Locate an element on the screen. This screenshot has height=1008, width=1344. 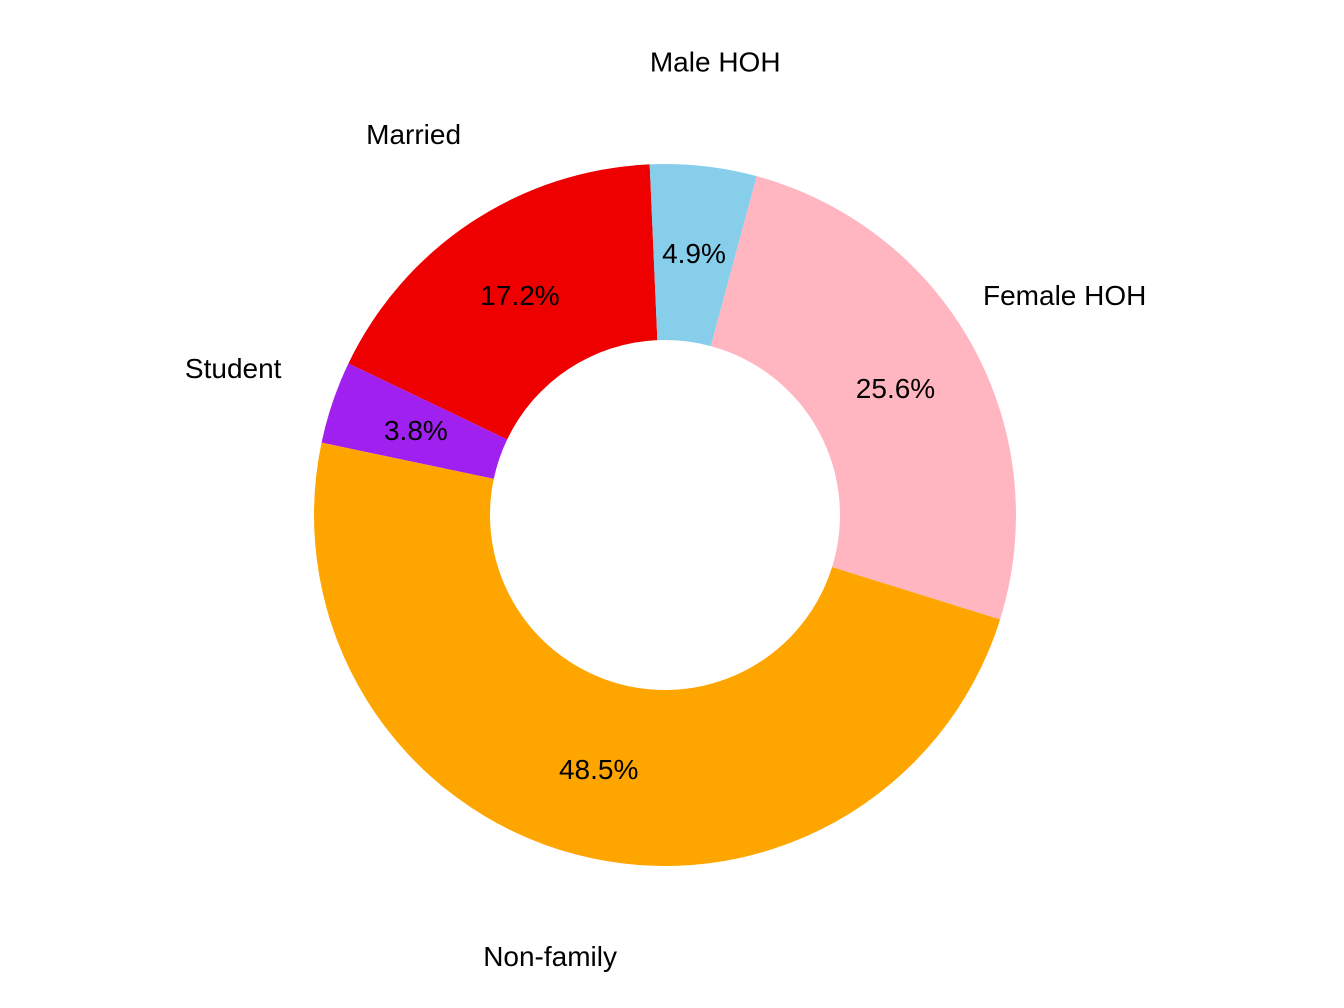
slice-married is located at coordinates (503, 302).